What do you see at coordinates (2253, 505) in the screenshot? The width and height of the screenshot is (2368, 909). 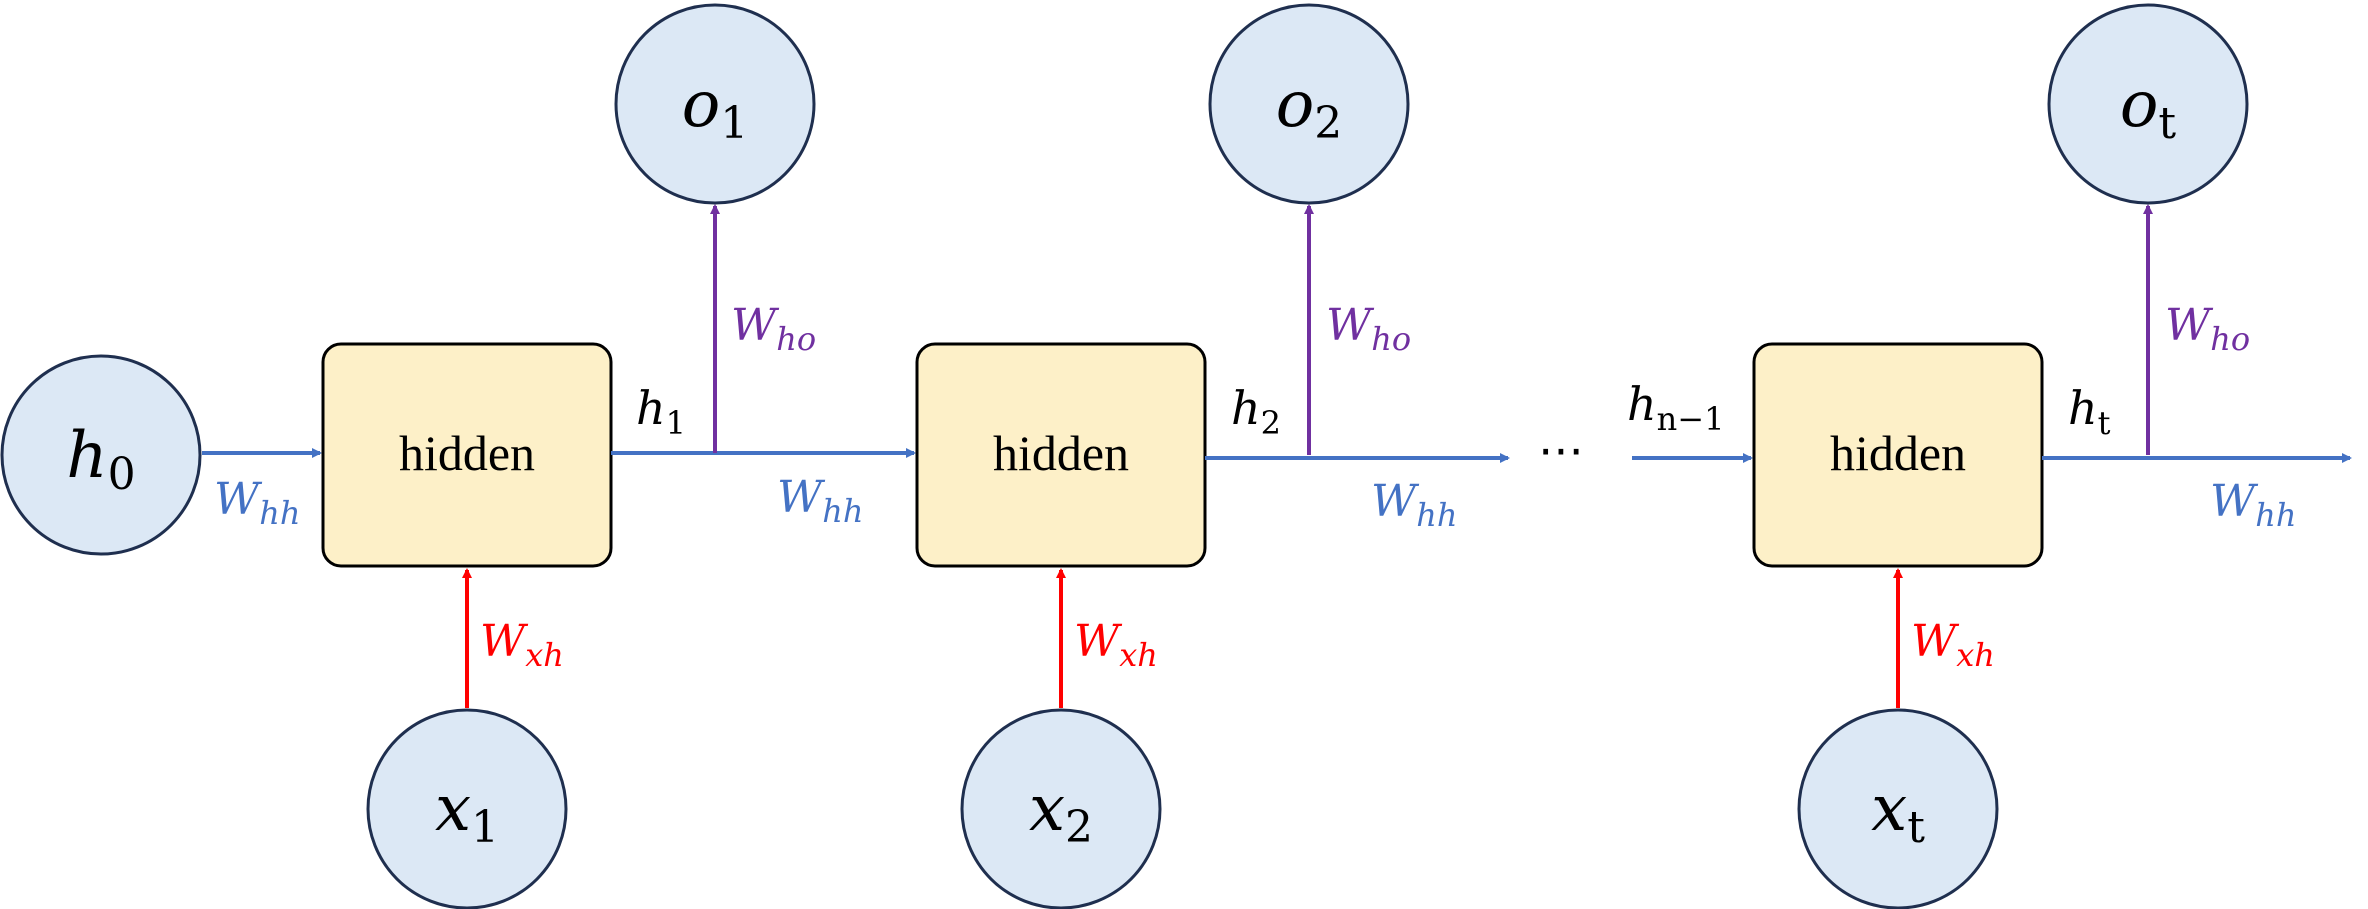 I see `w-hh-label-t: Whh` at bounding box center [2253, 505].